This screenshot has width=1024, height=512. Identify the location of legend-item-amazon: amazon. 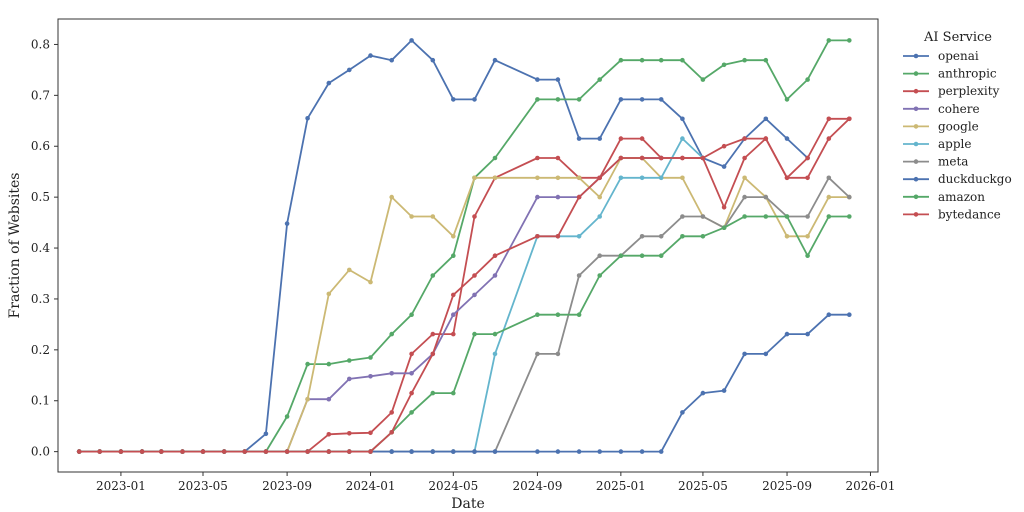
(944, 197).